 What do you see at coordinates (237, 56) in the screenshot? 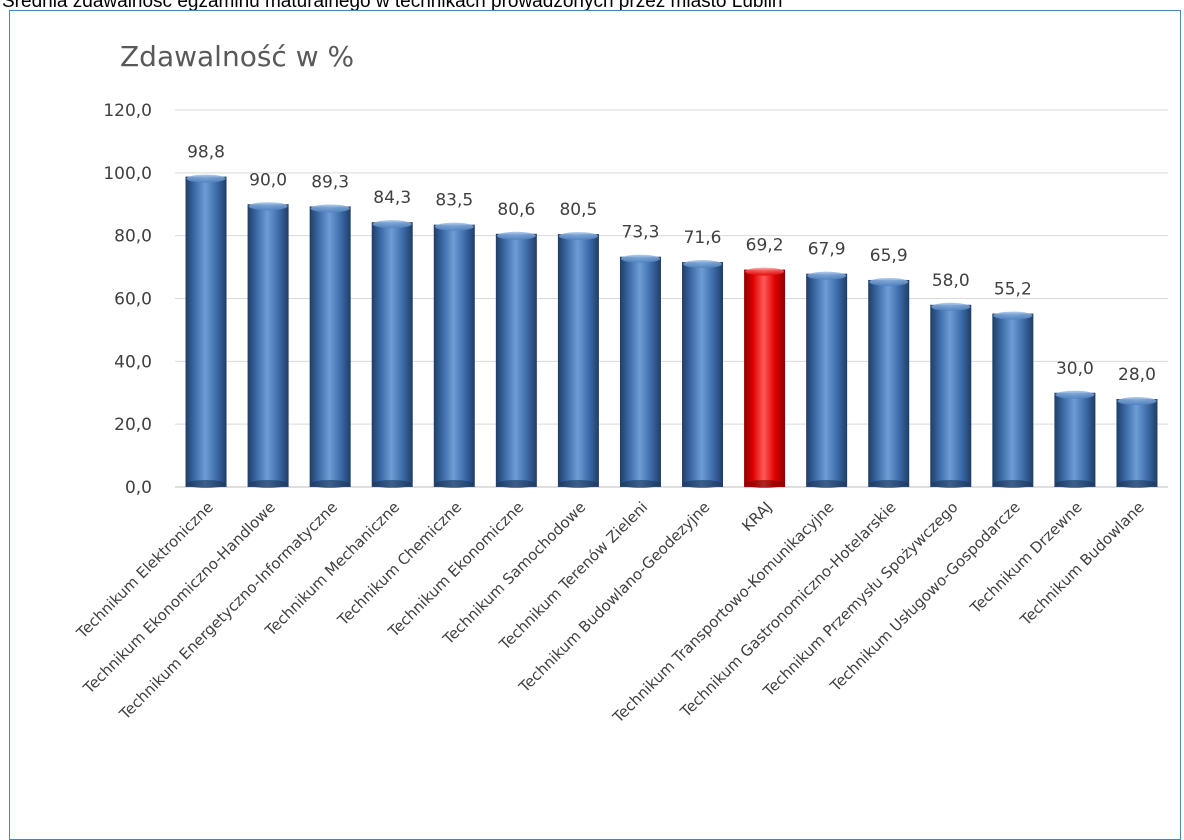
I see `chart-title: Zdawalność w %` at bounding box center [237, 56].